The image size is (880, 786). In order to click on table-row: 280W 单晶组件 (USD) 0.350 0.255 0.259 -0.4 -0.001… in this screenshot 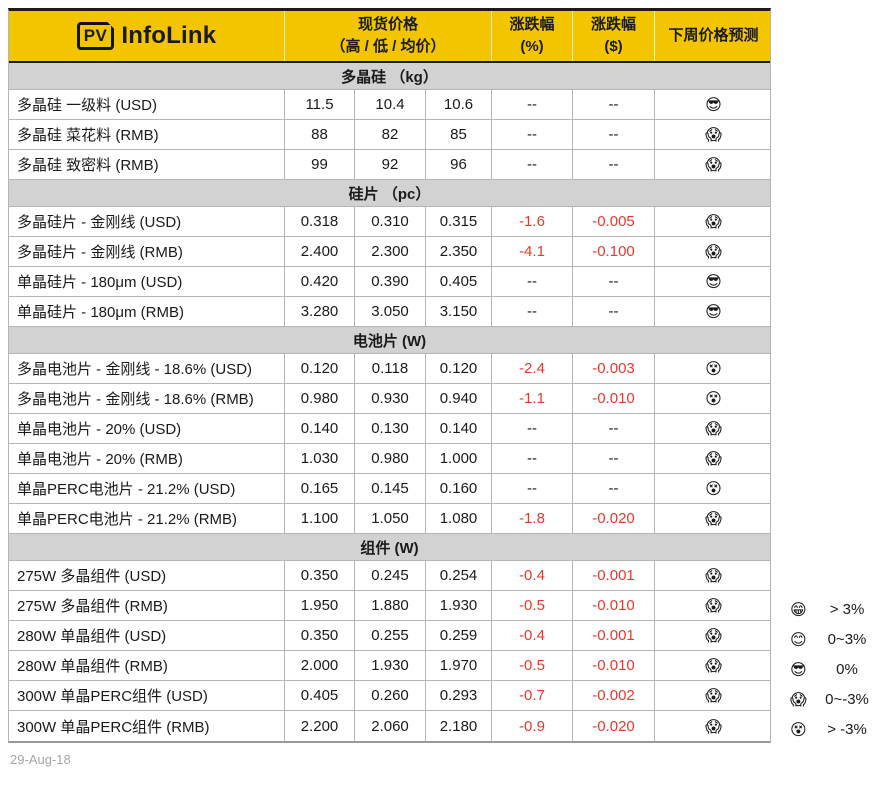, I will do `click(389, 636)`.